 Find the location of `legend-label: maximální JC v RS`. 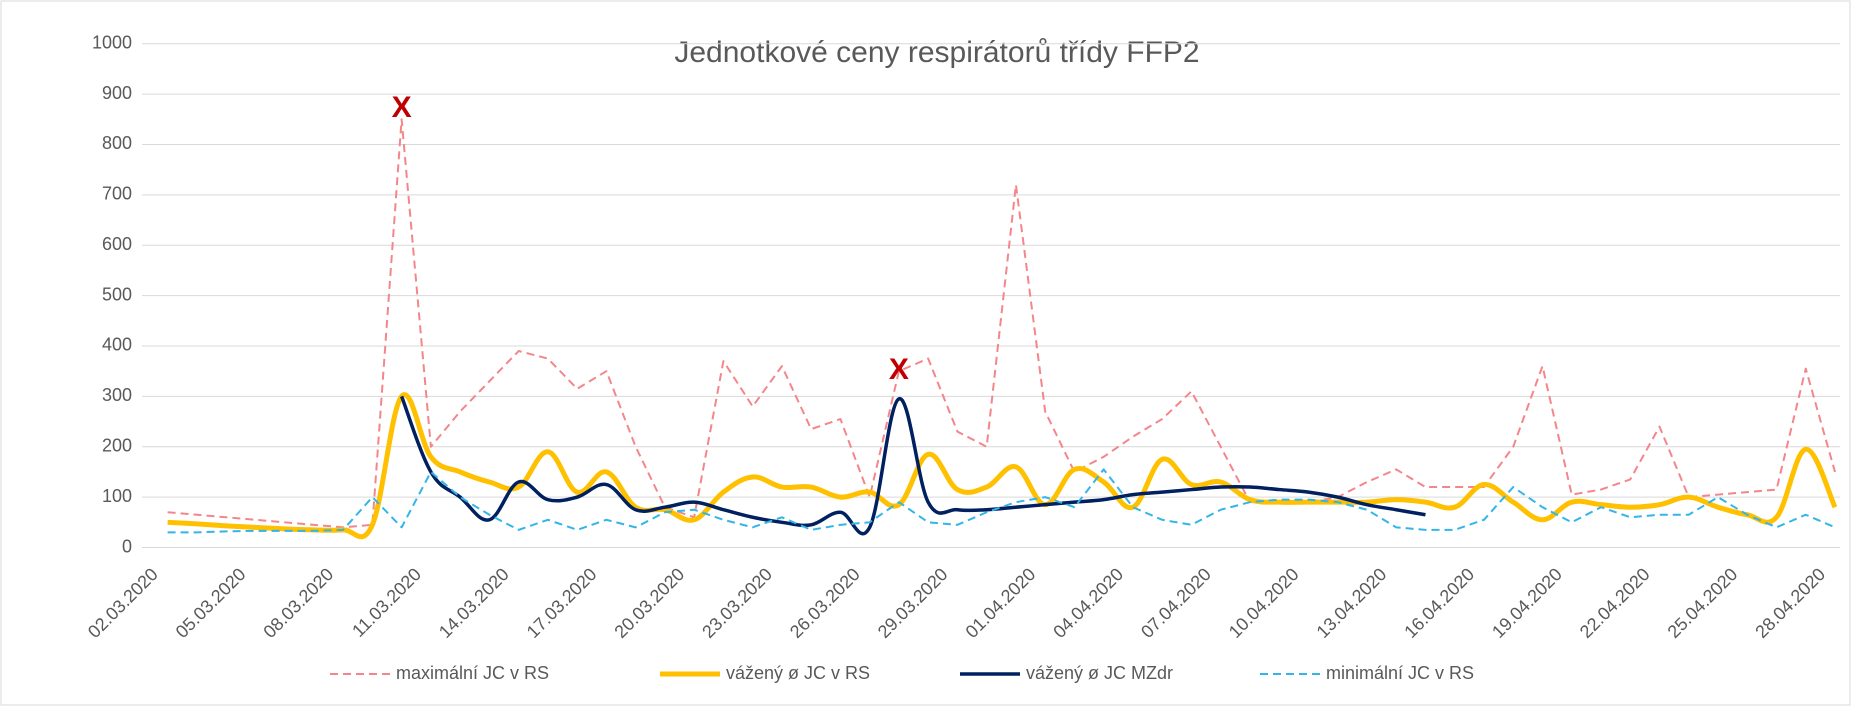

legend-label: maximální JC v RS is located at coordinates (472, 673).